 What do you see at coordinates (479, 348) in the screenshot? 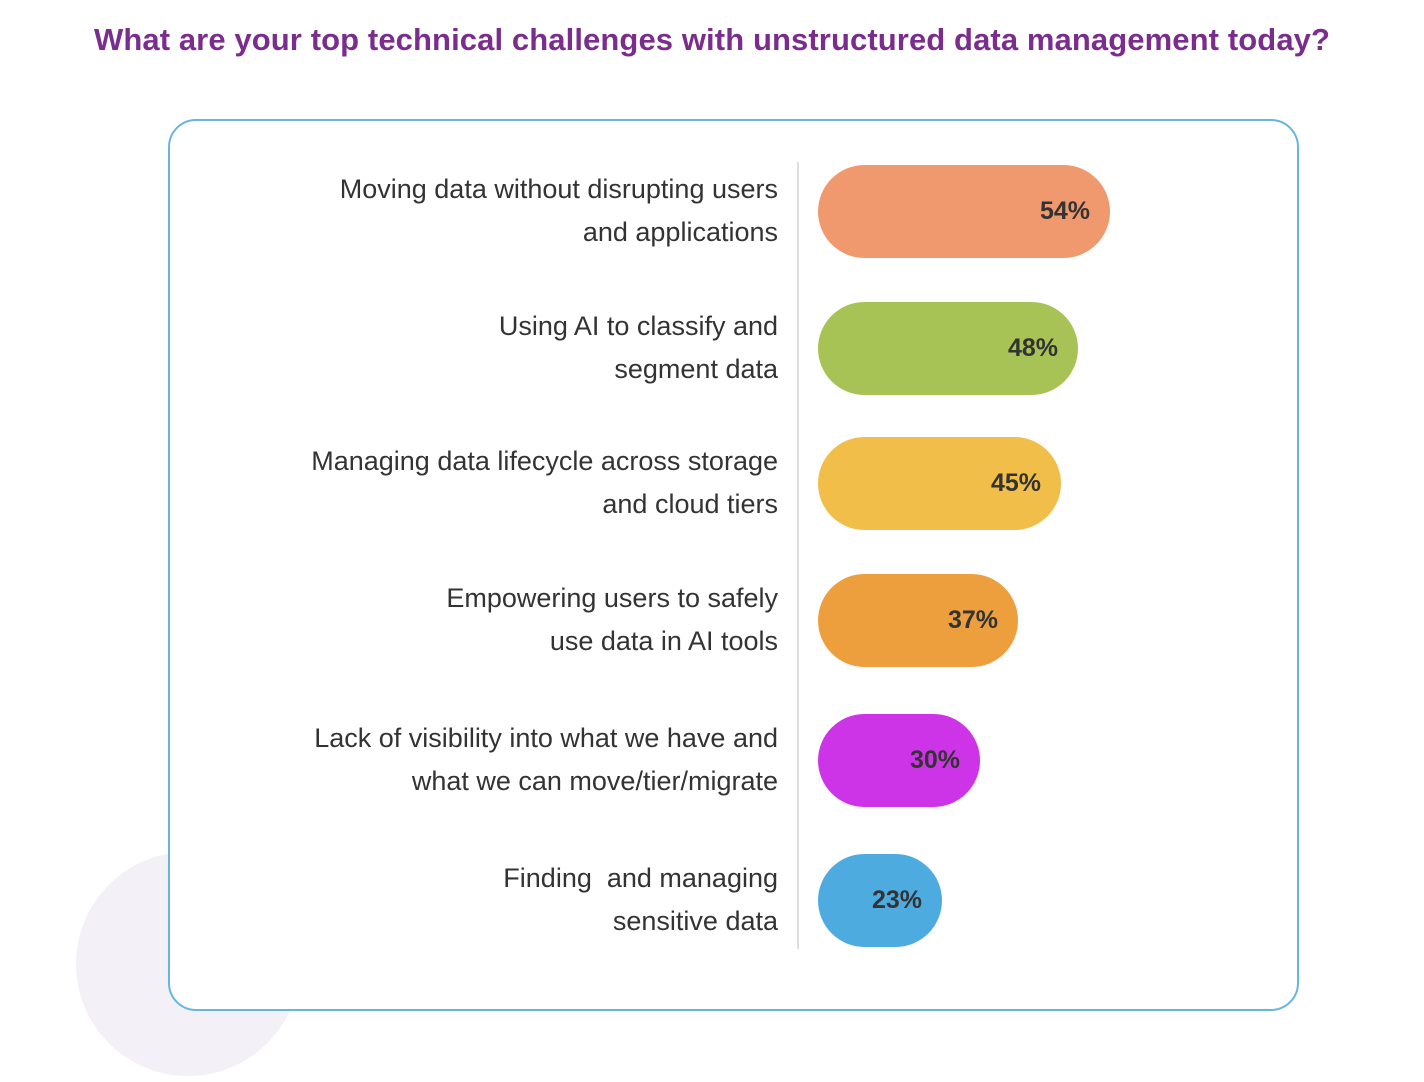
I see `category-label: Using AI to classify and segment data` at bounding box center [479, 348].